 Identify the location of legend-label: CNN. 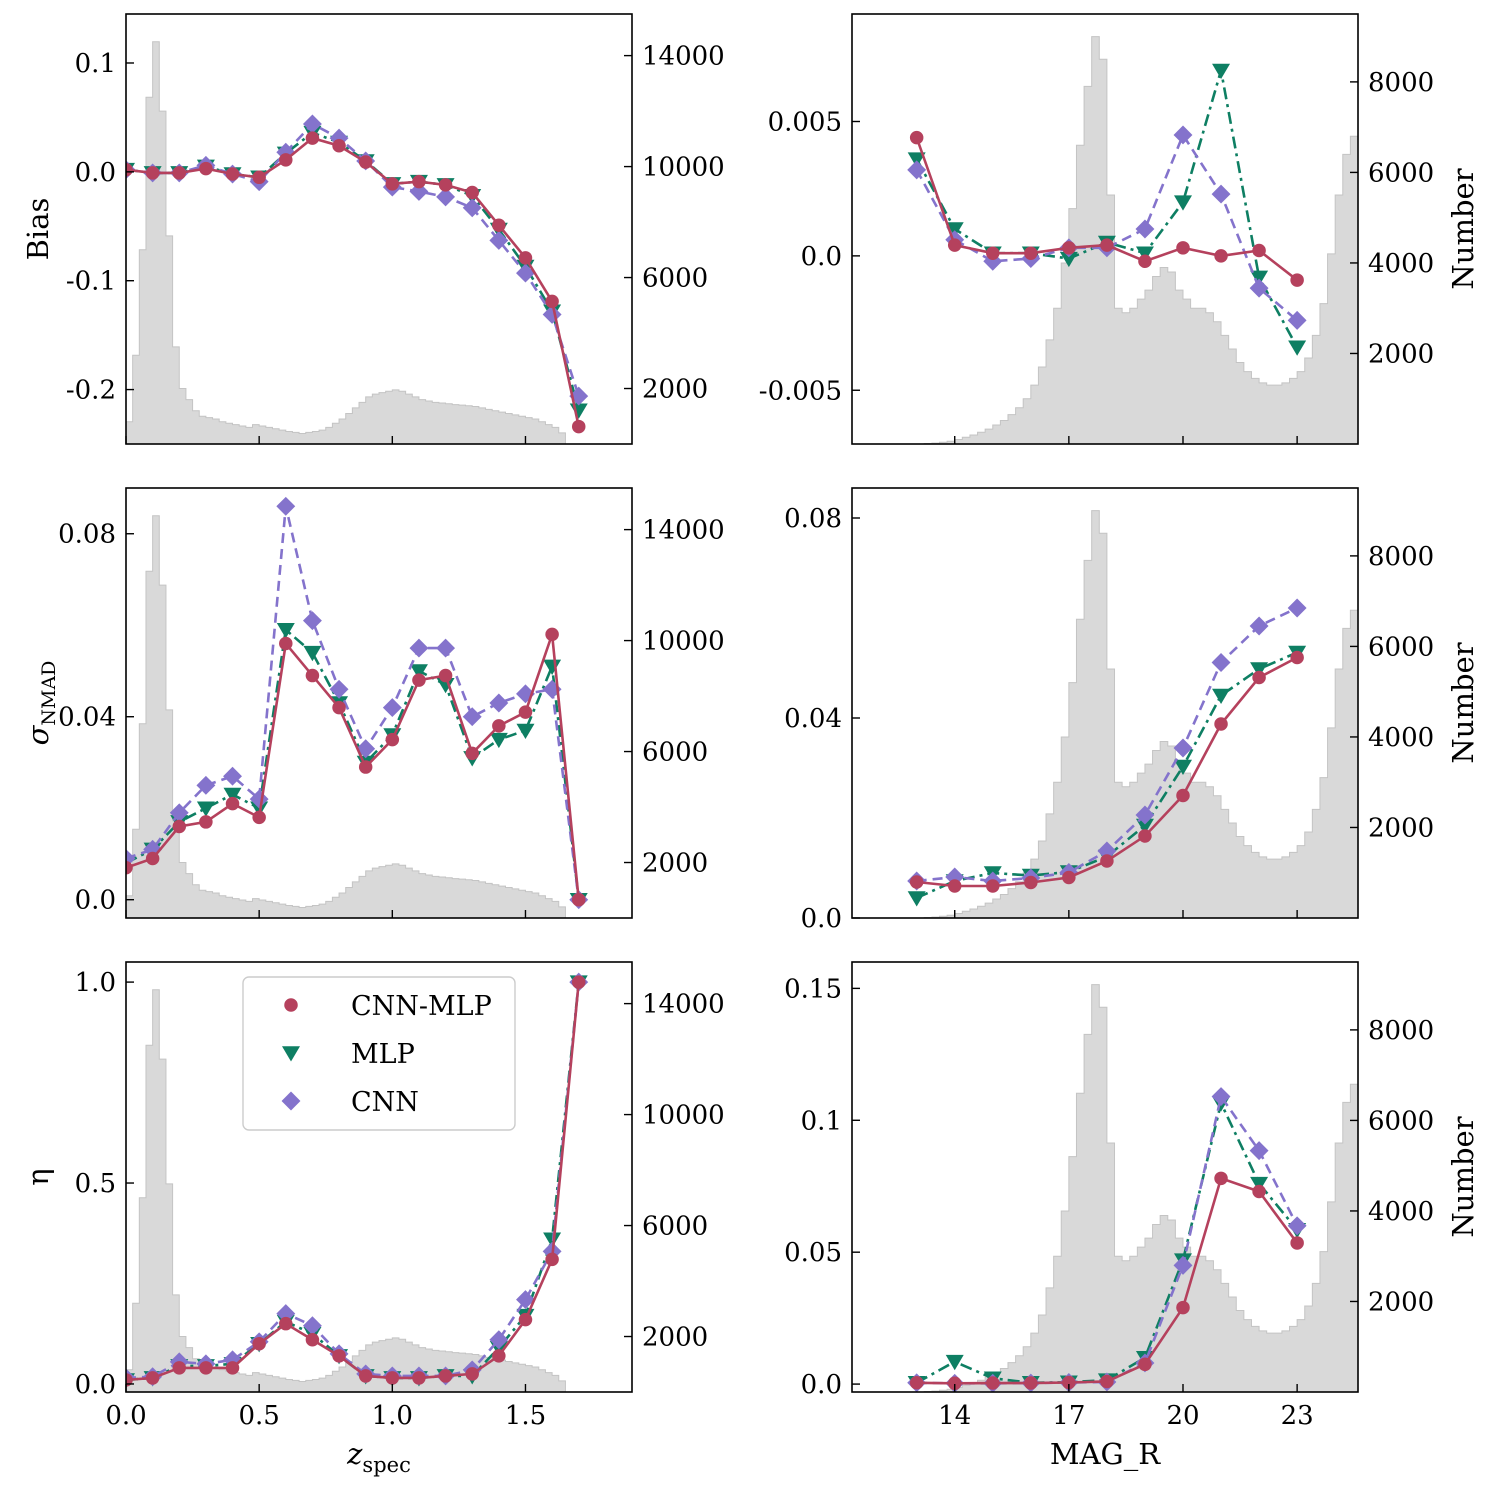
(385, 1102).